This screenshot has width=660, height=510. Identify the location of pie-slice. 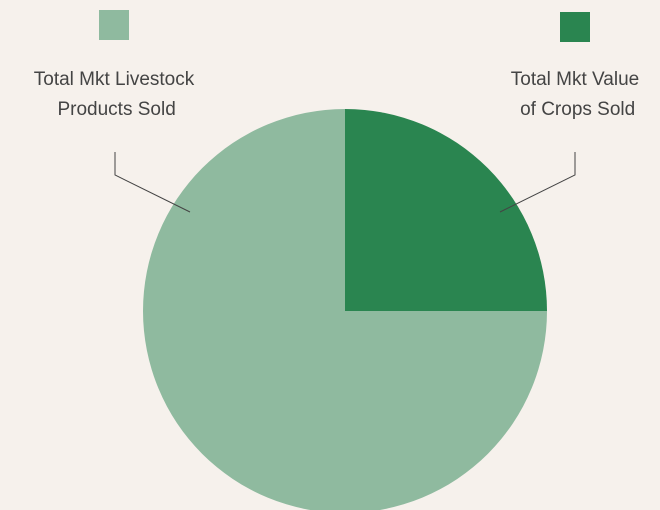
(446, 210).